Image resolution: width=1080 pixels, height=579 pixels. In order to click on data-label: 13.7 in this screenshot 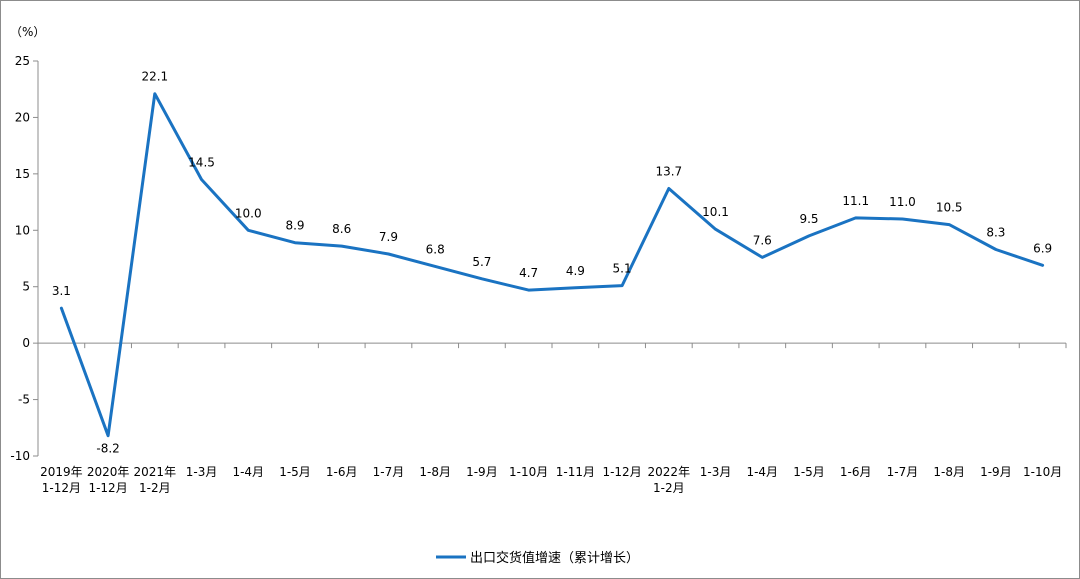, I will do `click(668, 172)`.